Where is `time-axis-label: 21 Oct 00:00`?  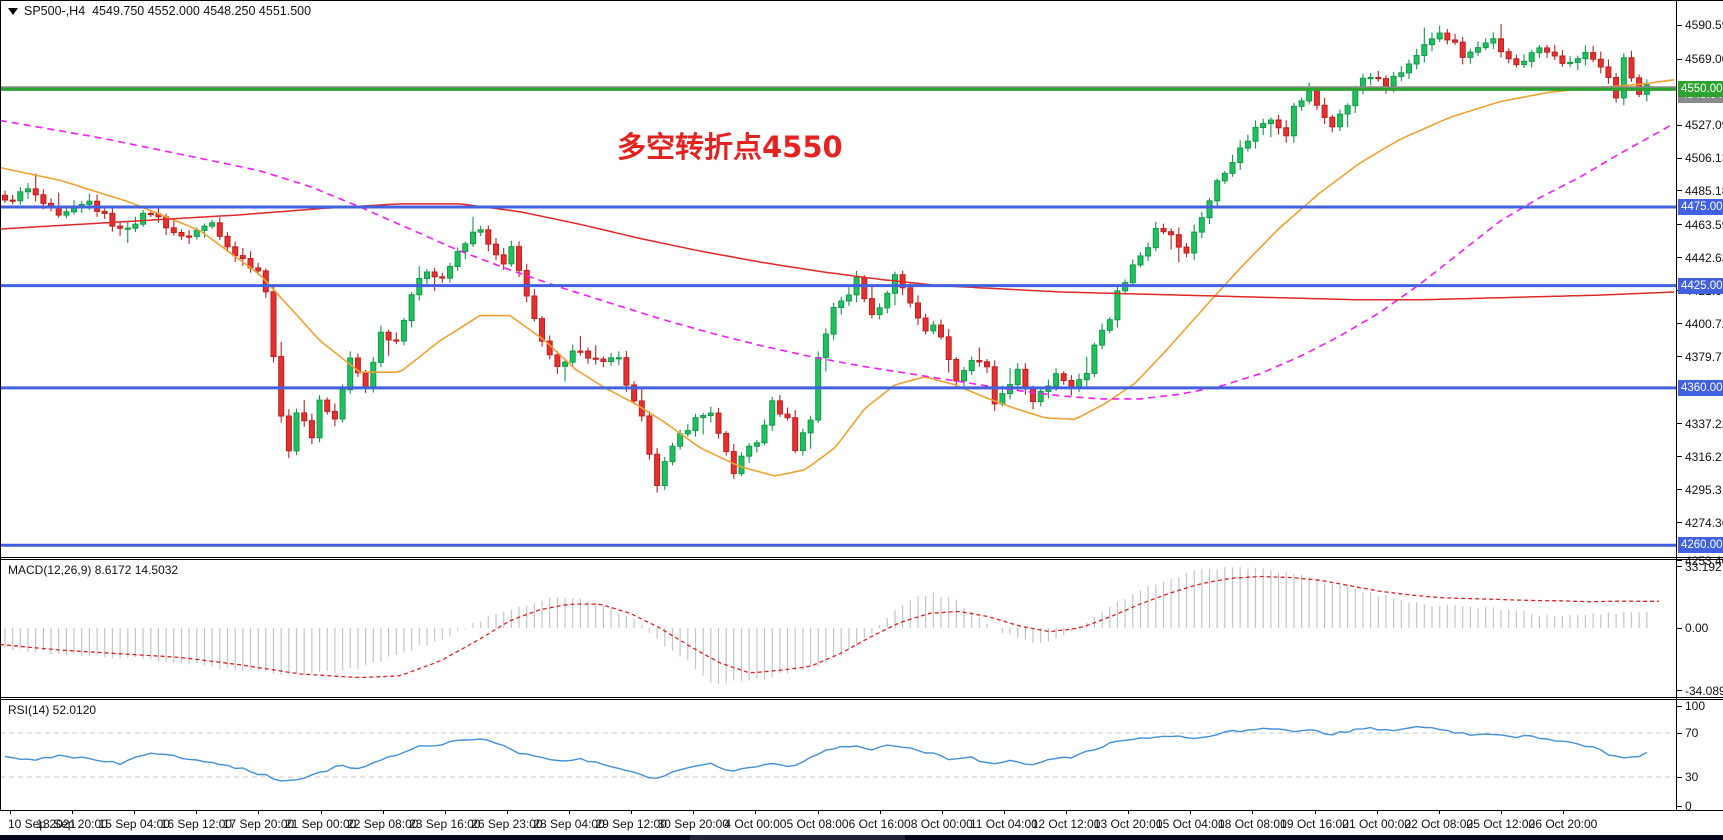
time-axis-label: 21 Oct 00:00 is located at coordinates (1376, 824).